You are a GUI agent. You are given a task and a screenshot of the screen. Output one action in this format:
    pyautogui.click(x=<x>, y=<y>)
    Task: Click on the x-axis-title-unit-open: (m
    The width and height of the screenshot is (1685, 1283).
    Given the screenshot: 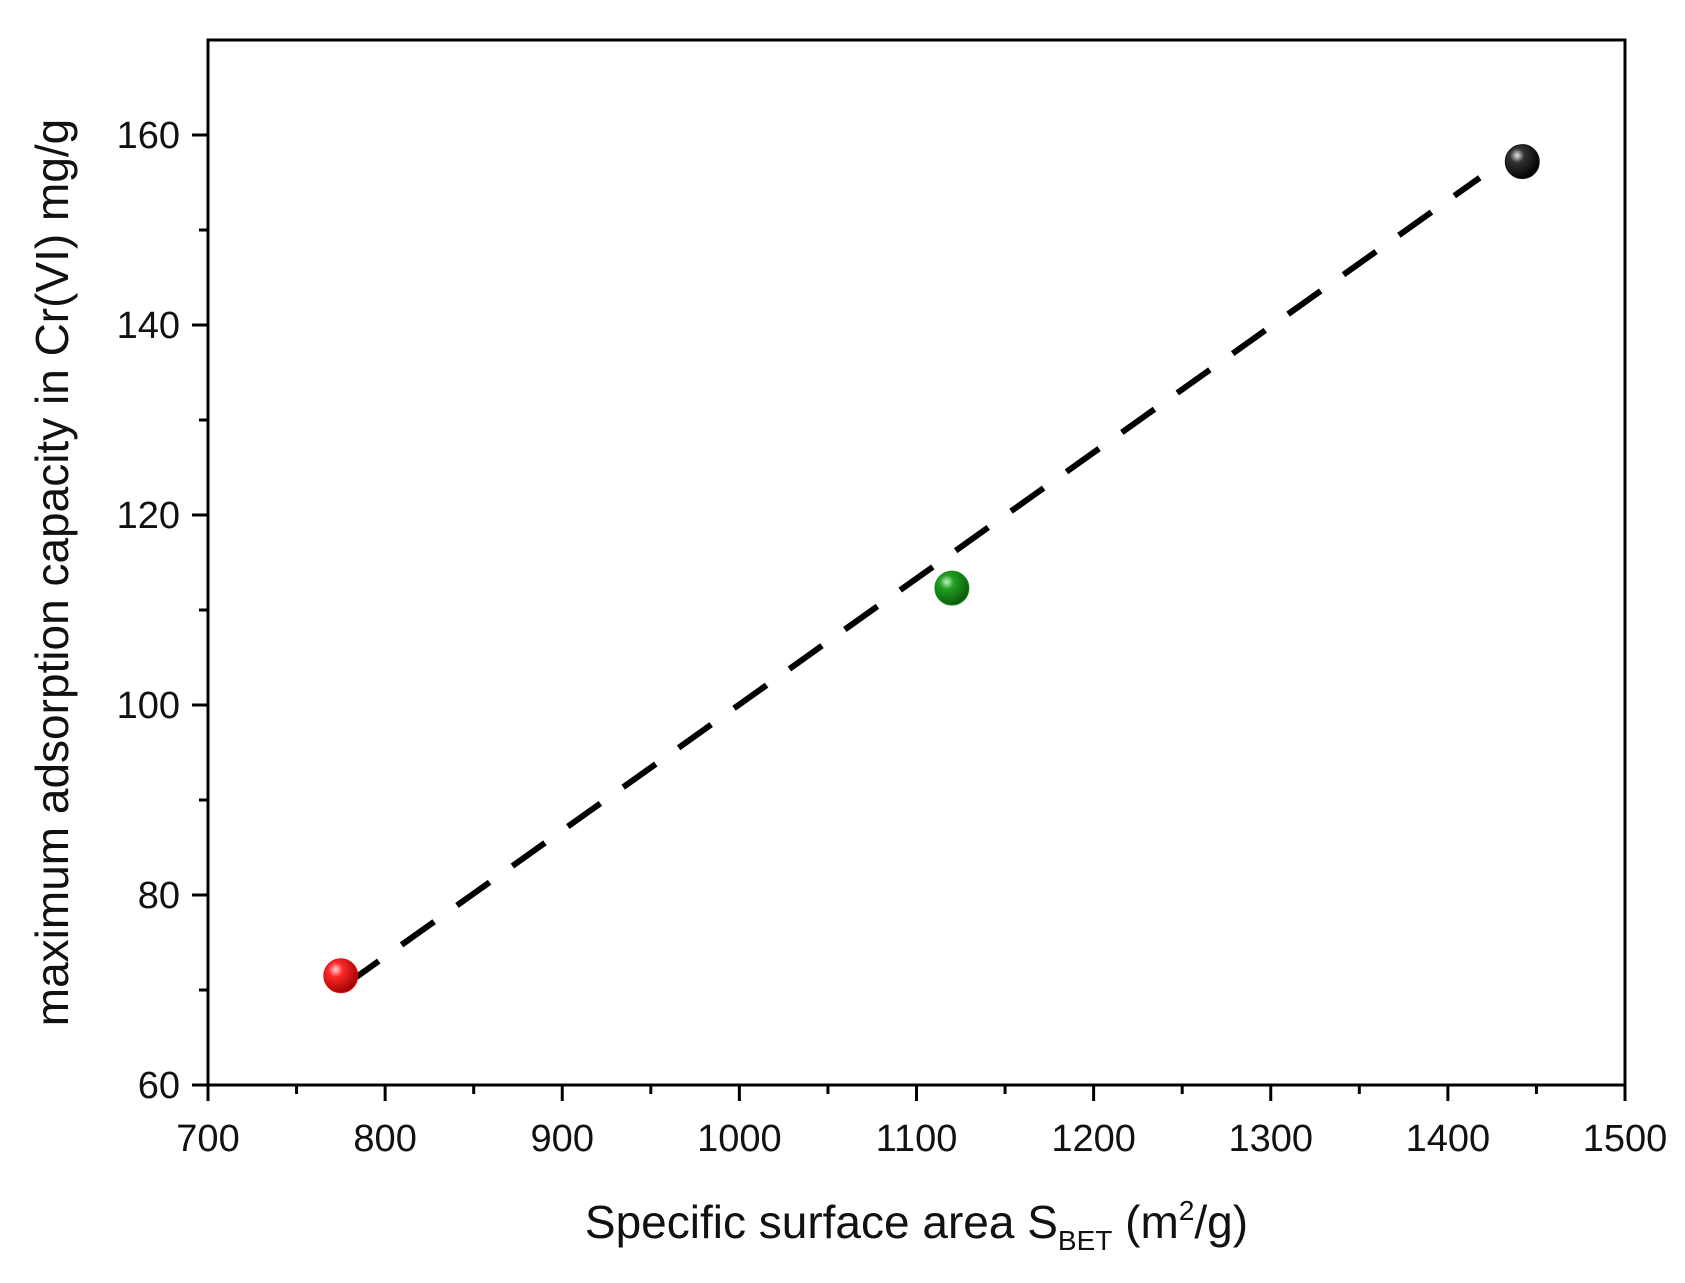 What is the action you would take?
    pyautogui.click(x=1145, y=1222)
    